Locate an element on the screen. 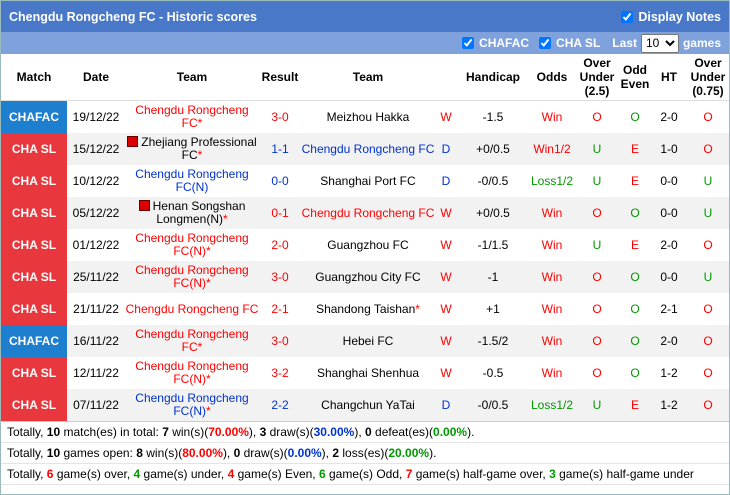  date: 12/11/22 is located at coordinates (96, 372).